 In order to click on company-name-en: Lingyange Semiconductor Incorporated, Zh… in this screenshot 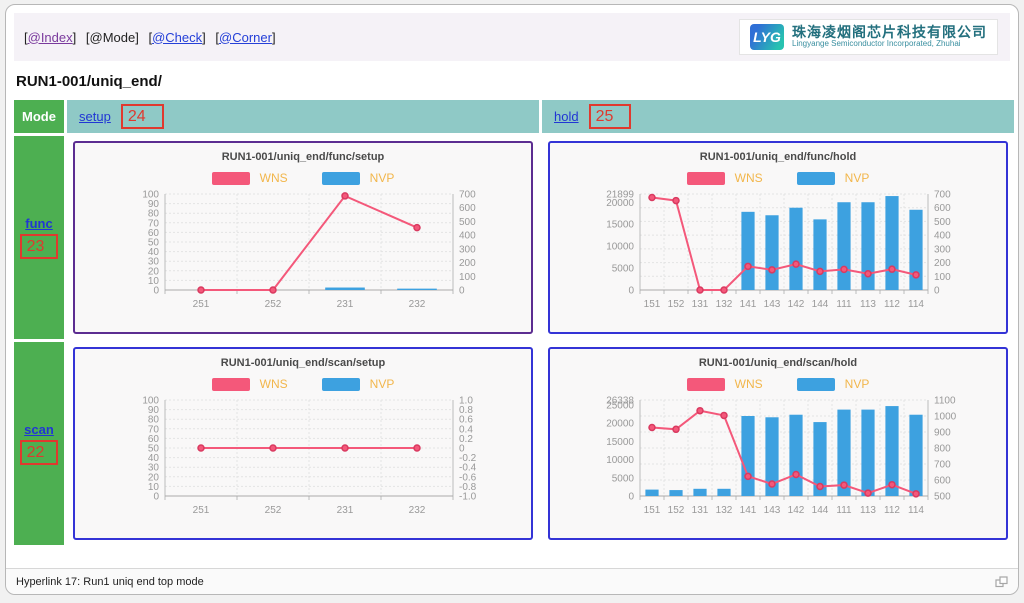, I will do `click(876, 44)`.